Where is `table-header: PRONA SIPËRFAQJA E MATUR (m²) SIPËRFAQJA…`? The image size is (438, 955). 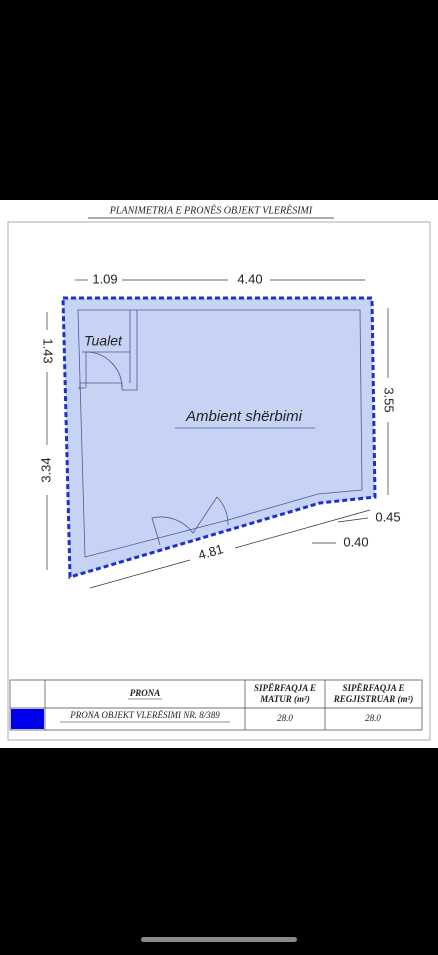 table-header: PRONA SIPËRFAQJA E MATUR (m²) SIPËRFAQJA… is located at coordinates (271, 693).